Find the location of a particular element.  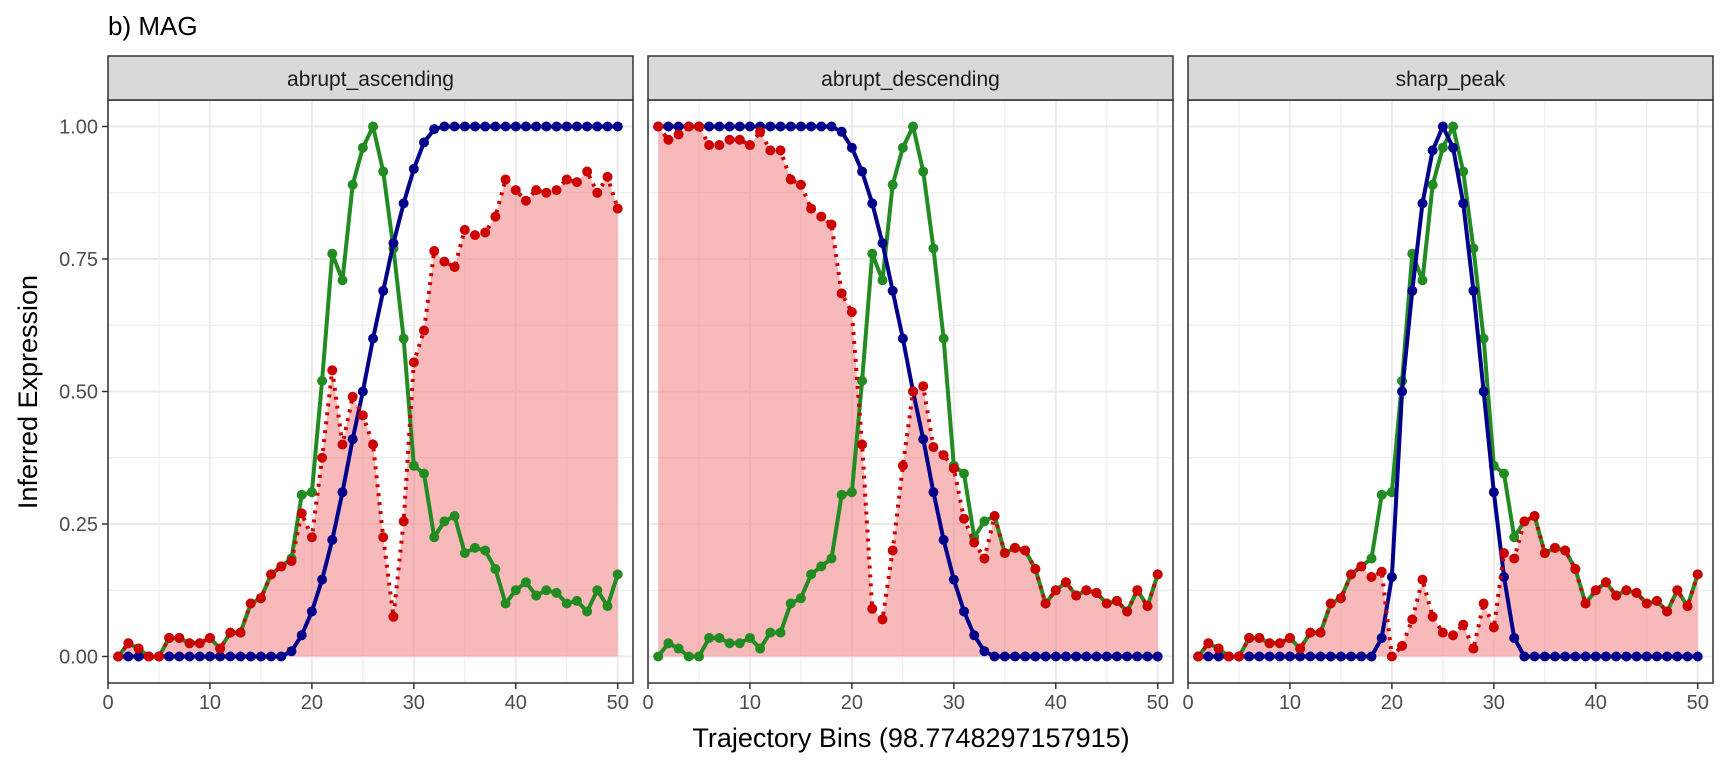

y-tick-label: 0.50 is located at coordinates (78, 393).